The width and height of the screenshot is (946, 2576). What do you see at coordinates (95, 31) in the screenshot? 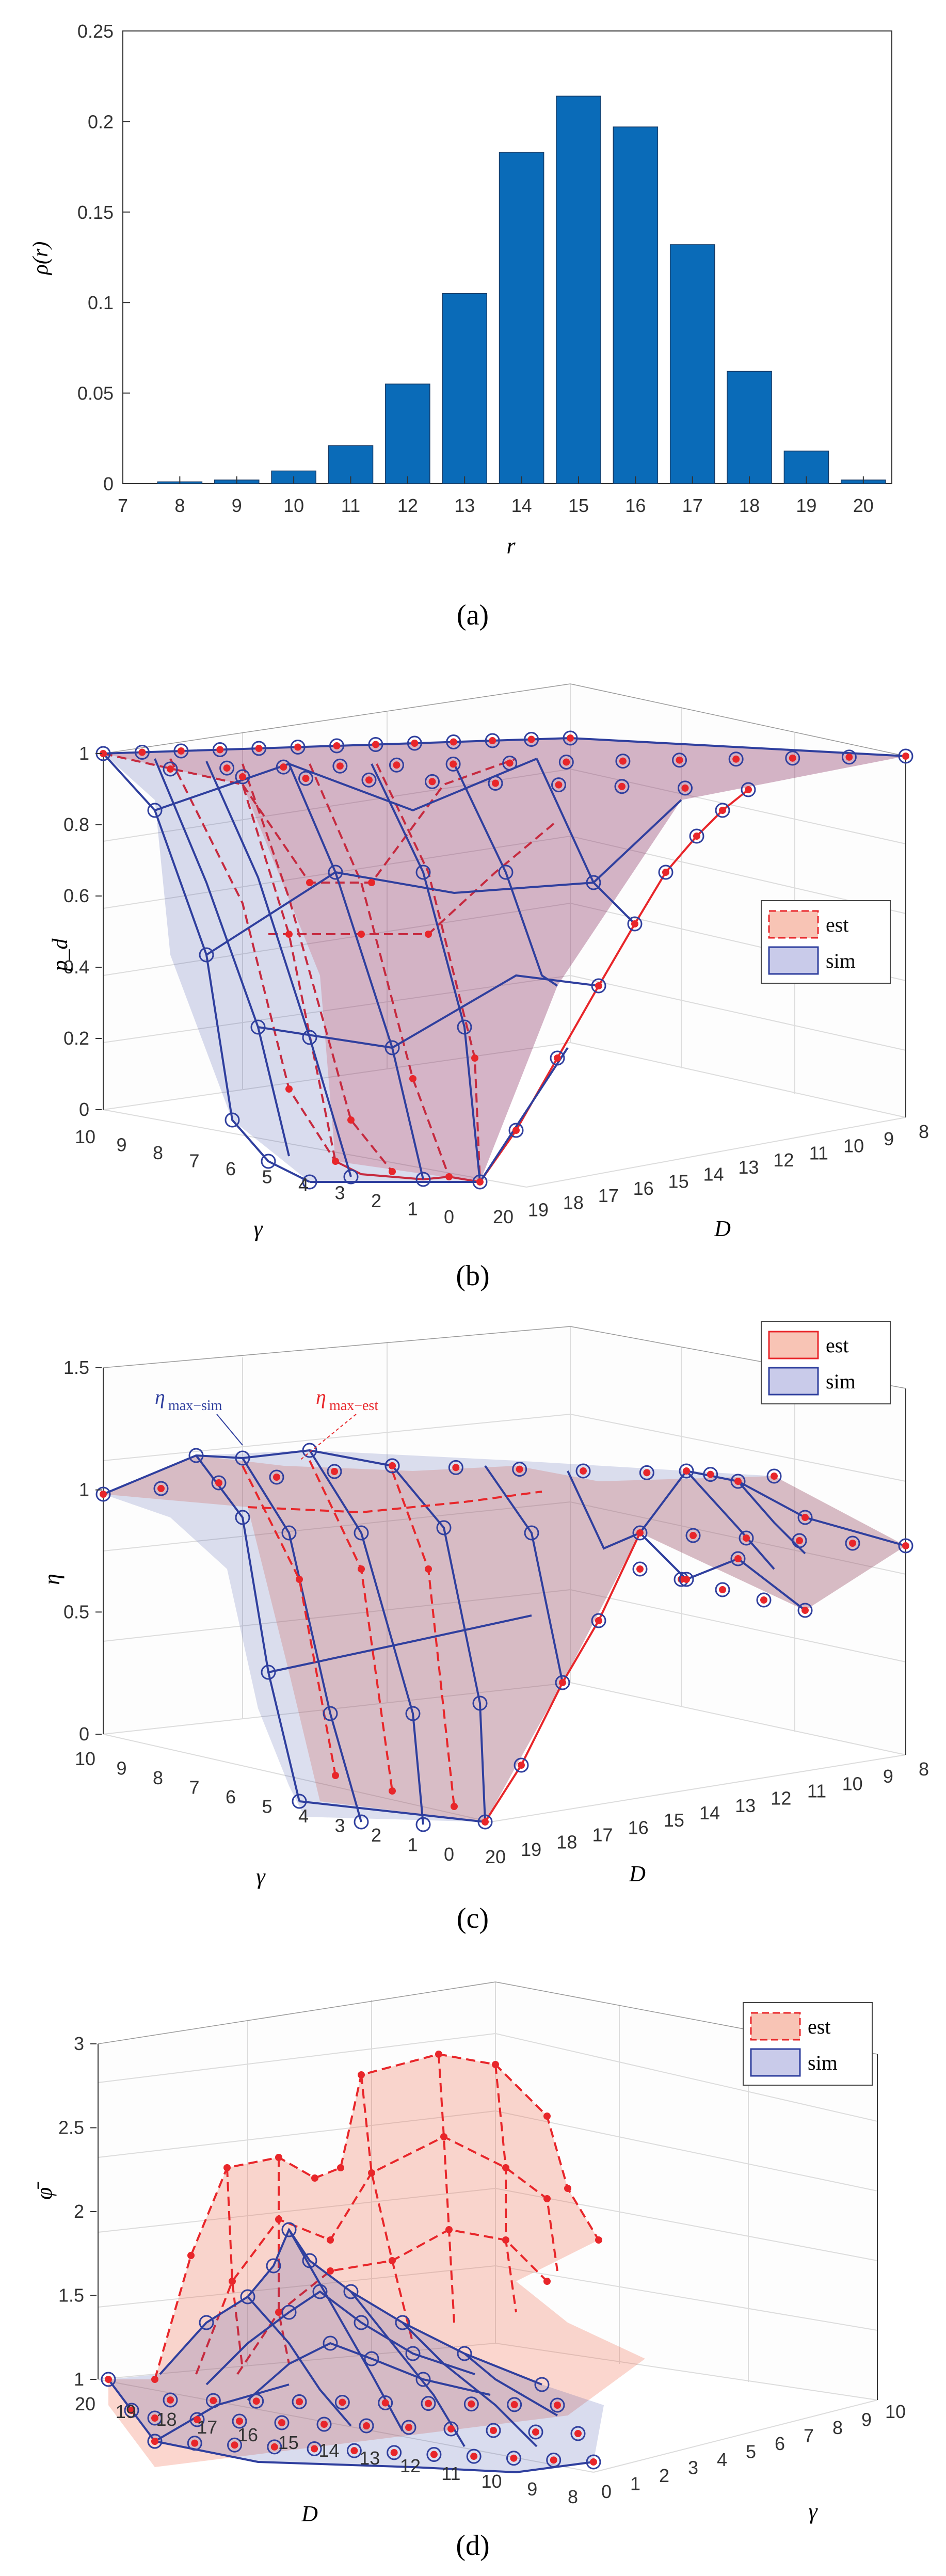
I see `y-tick-label: 0.25` at bounding box center [95, 31].